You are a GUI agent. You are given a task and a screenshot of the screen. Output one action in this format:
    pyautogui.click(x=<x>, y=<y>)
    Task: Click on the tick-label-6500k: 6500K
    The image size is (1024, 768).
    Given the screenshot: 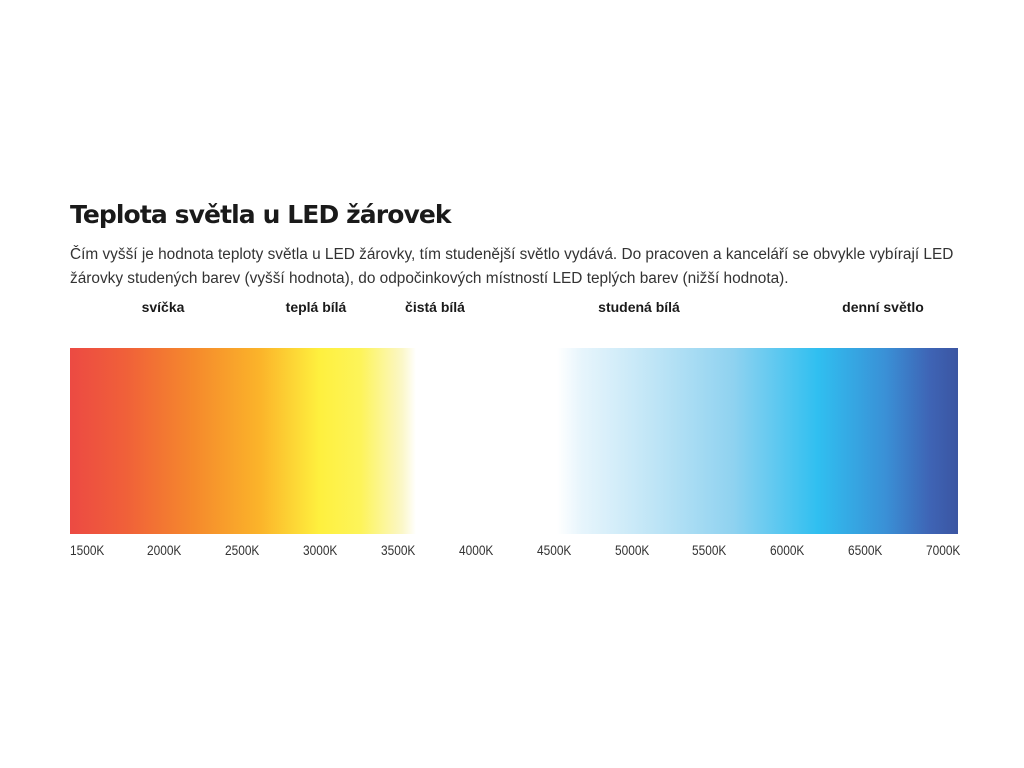 What is the action you would take?
    pyautogui.click(x=865, y=550)
    